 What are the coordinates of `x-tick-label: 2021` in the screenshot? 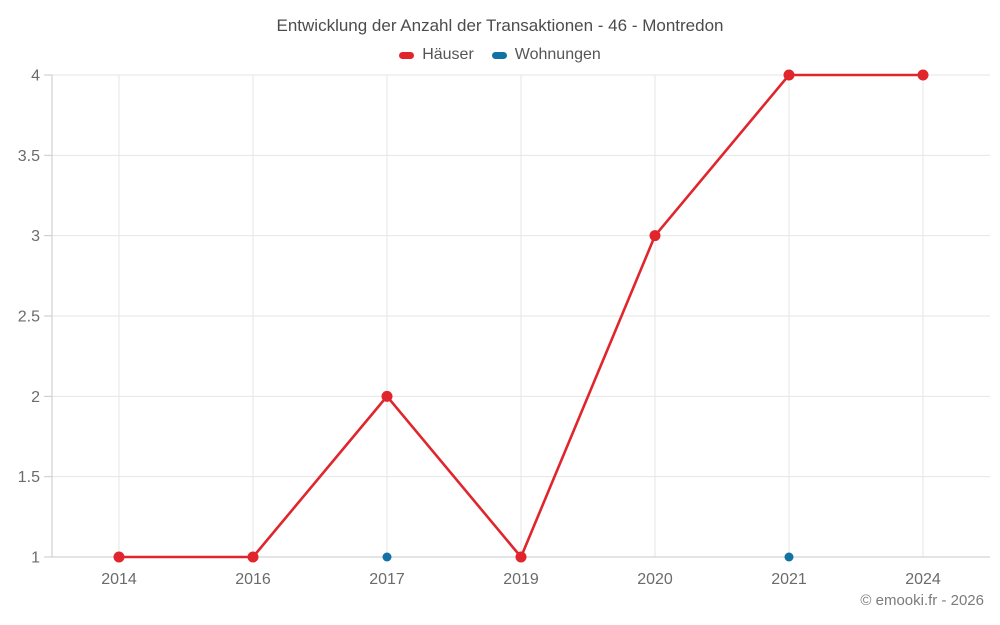 It's located at (789, 579).